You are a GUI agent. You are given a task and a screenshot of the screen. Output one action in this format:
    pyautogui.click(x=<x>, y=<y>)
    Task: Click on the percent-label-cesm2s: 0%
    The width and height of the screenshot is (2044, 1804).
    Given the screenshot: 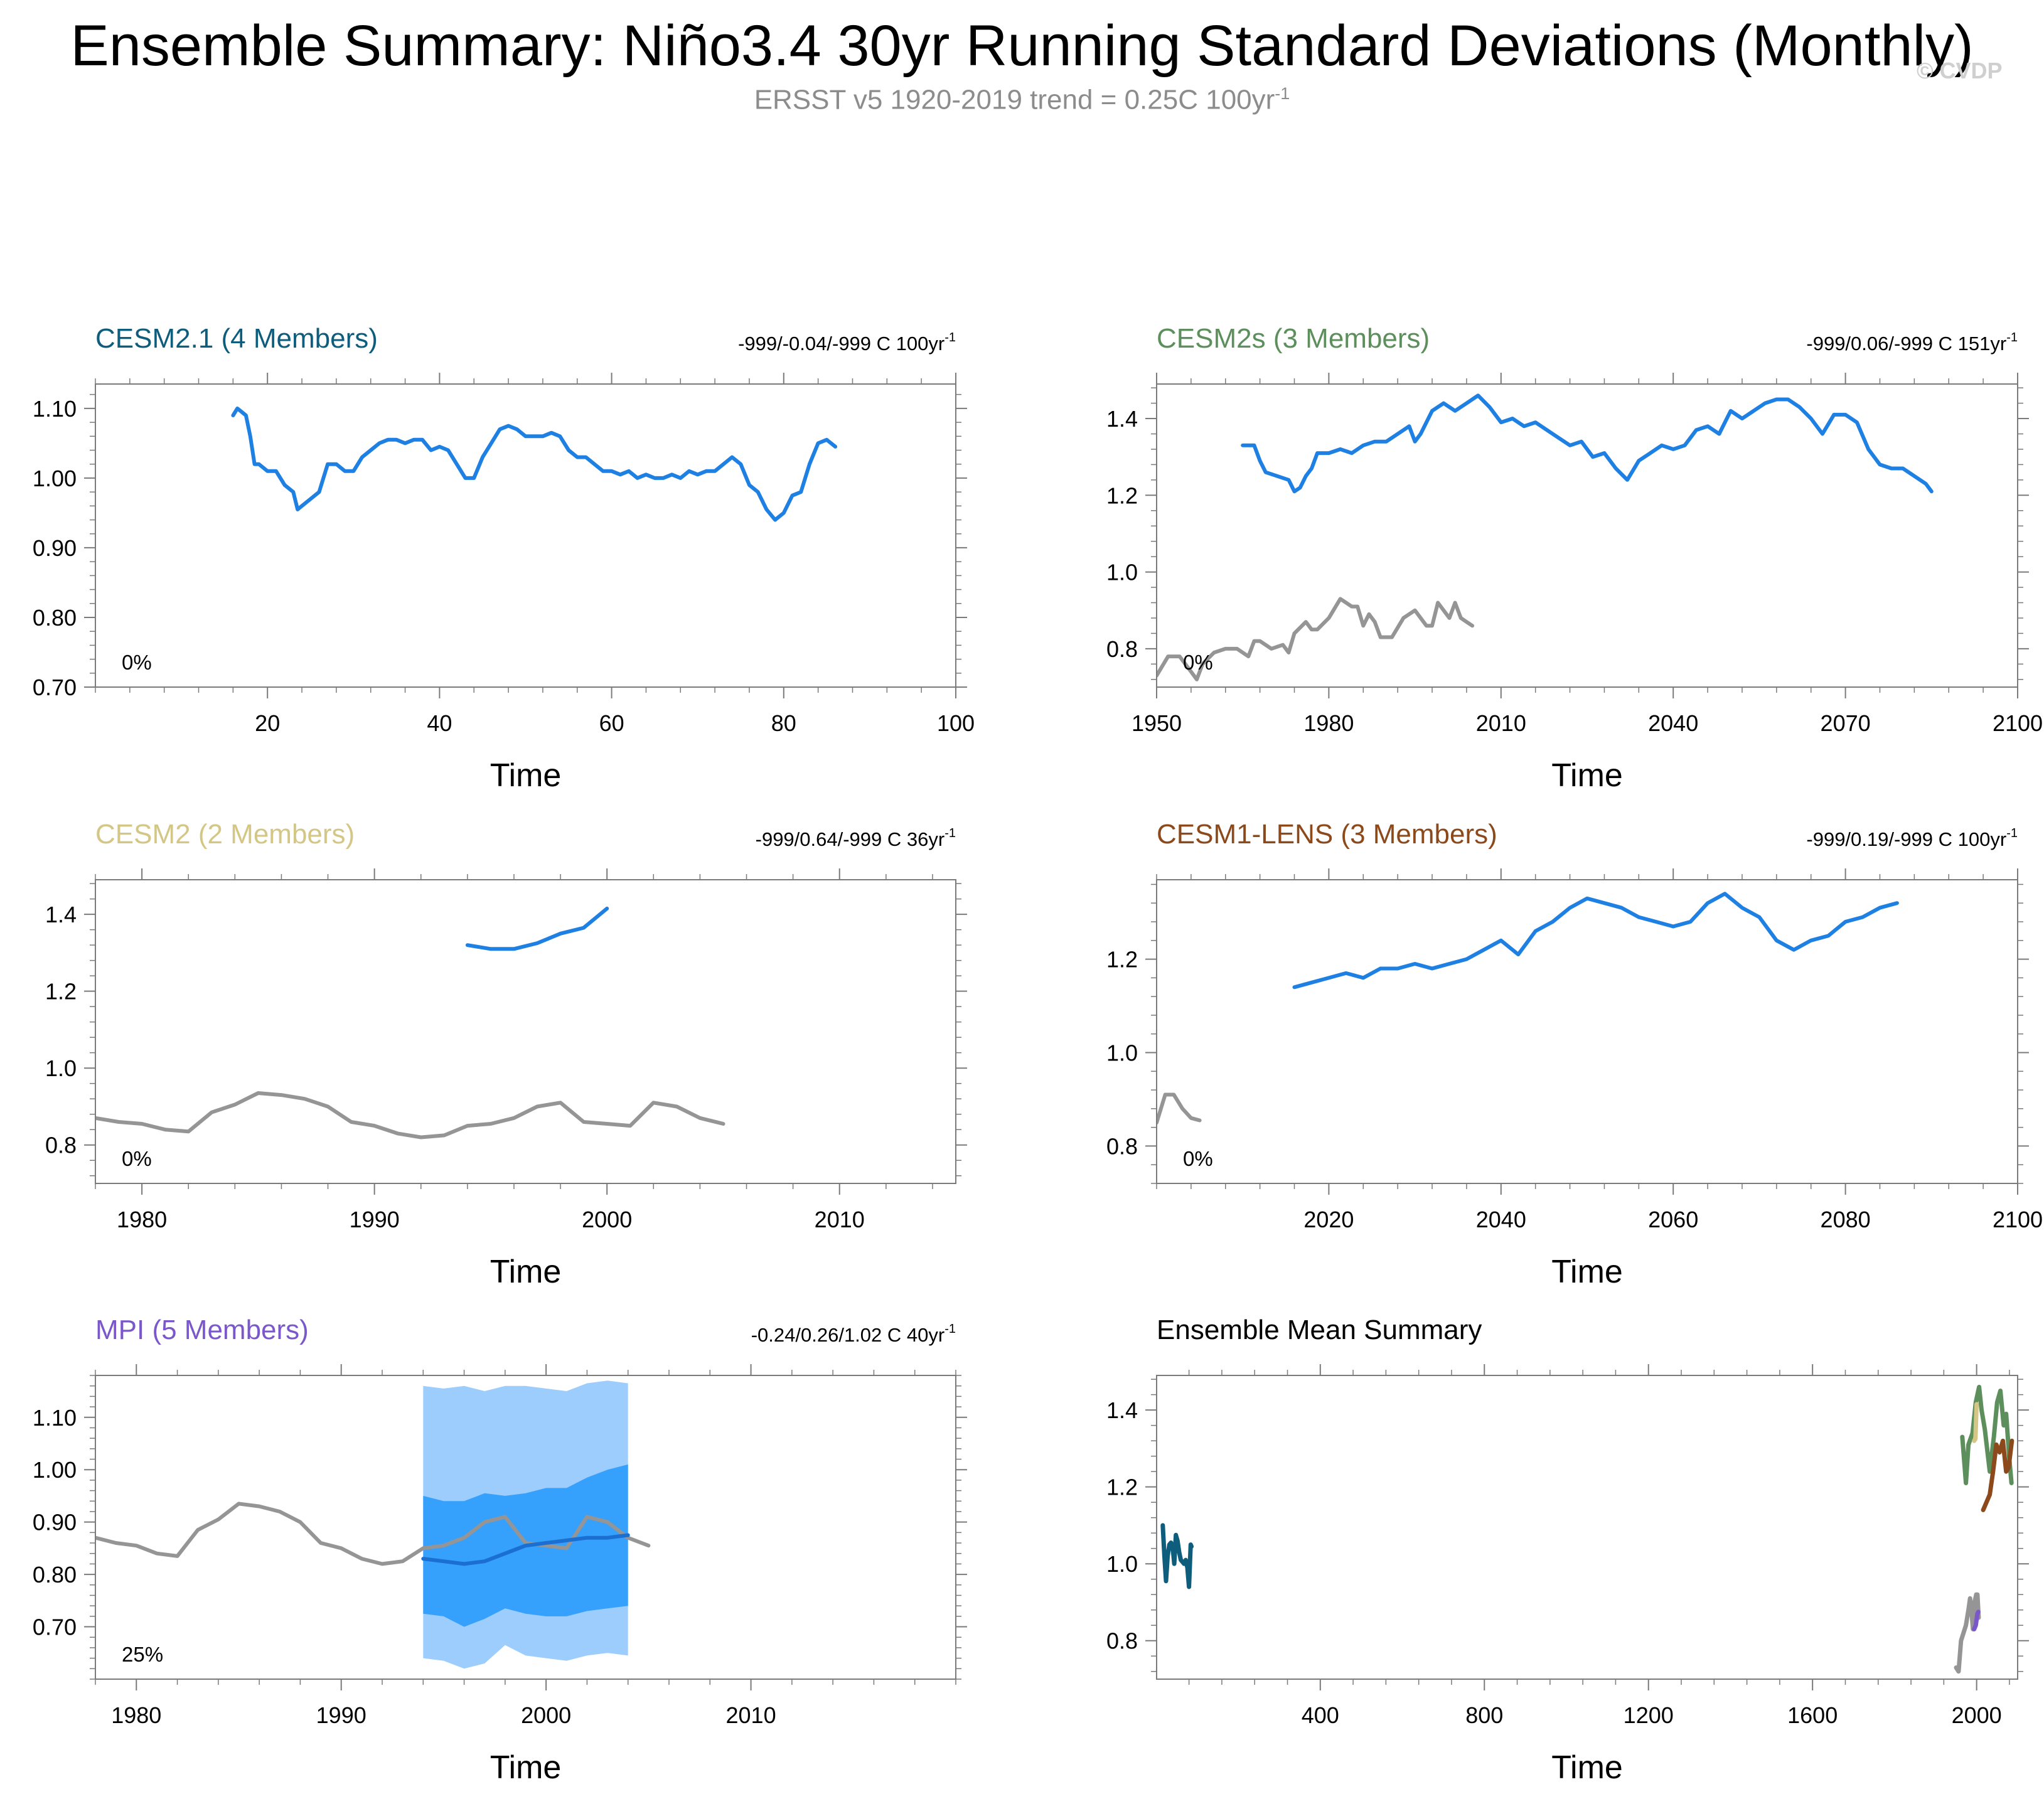 What is the action you would take?
    pyautogui.click(x=1198, y=663)
    